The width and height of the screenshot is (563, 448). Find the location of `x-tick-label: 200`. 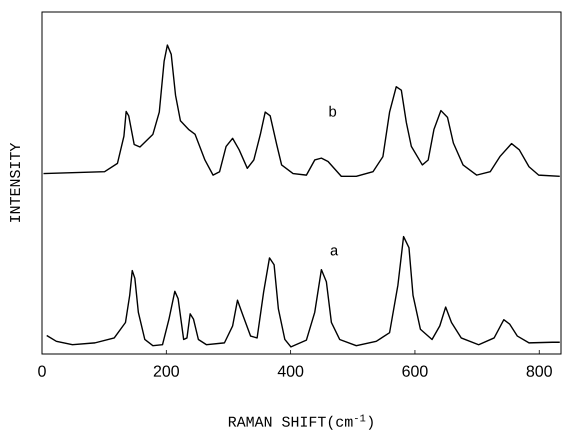

x-tick-label: 200 is located at coordinates (166, 371).